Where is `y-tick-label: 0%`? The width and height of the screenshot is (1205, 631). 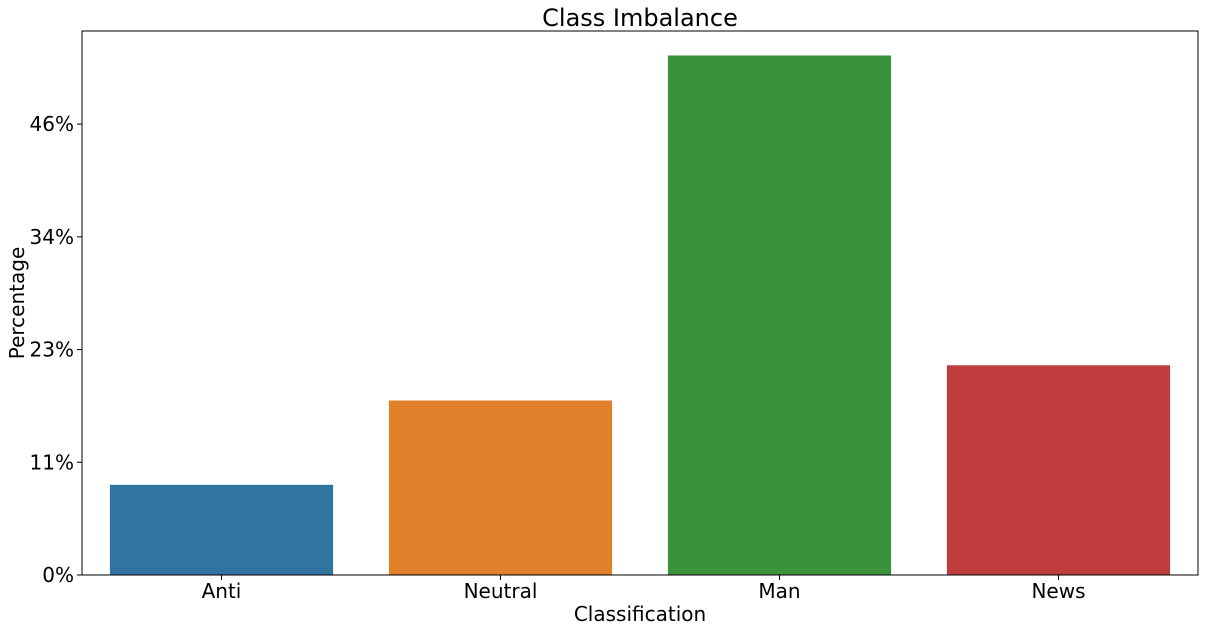
y-tick-label: 0% is located at coordinates (58, 575).